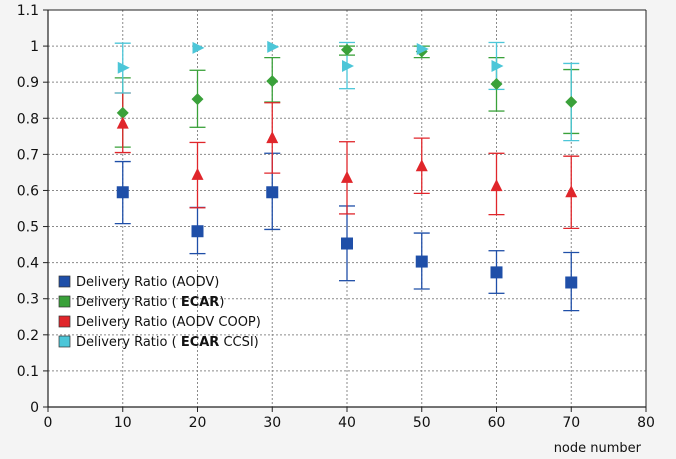 The width and height of the screenshot is (676, 459). Describe the element at coordinates (168, 322) in the screenshot. I see `legend-entry: Delivery Ratio (AODV COOP)` at that location.